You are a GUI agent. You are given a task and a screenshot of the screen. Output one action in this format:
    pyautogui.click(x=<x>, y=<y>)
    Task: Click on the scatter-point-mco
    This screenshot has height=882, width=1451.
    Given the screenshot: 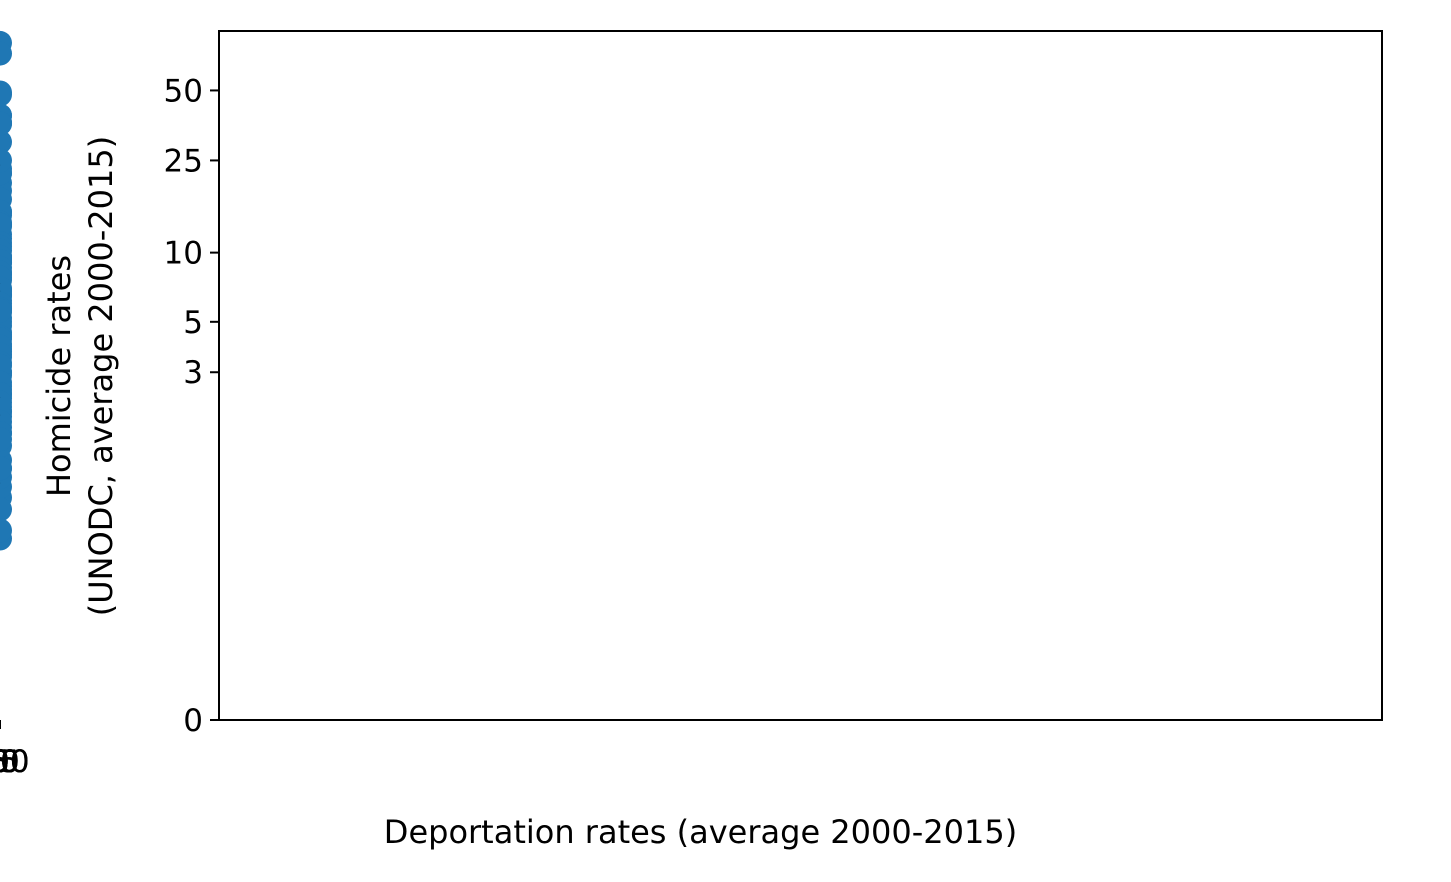 What is the action you would take?
    pyautogui.click(x=6, y=310)
    